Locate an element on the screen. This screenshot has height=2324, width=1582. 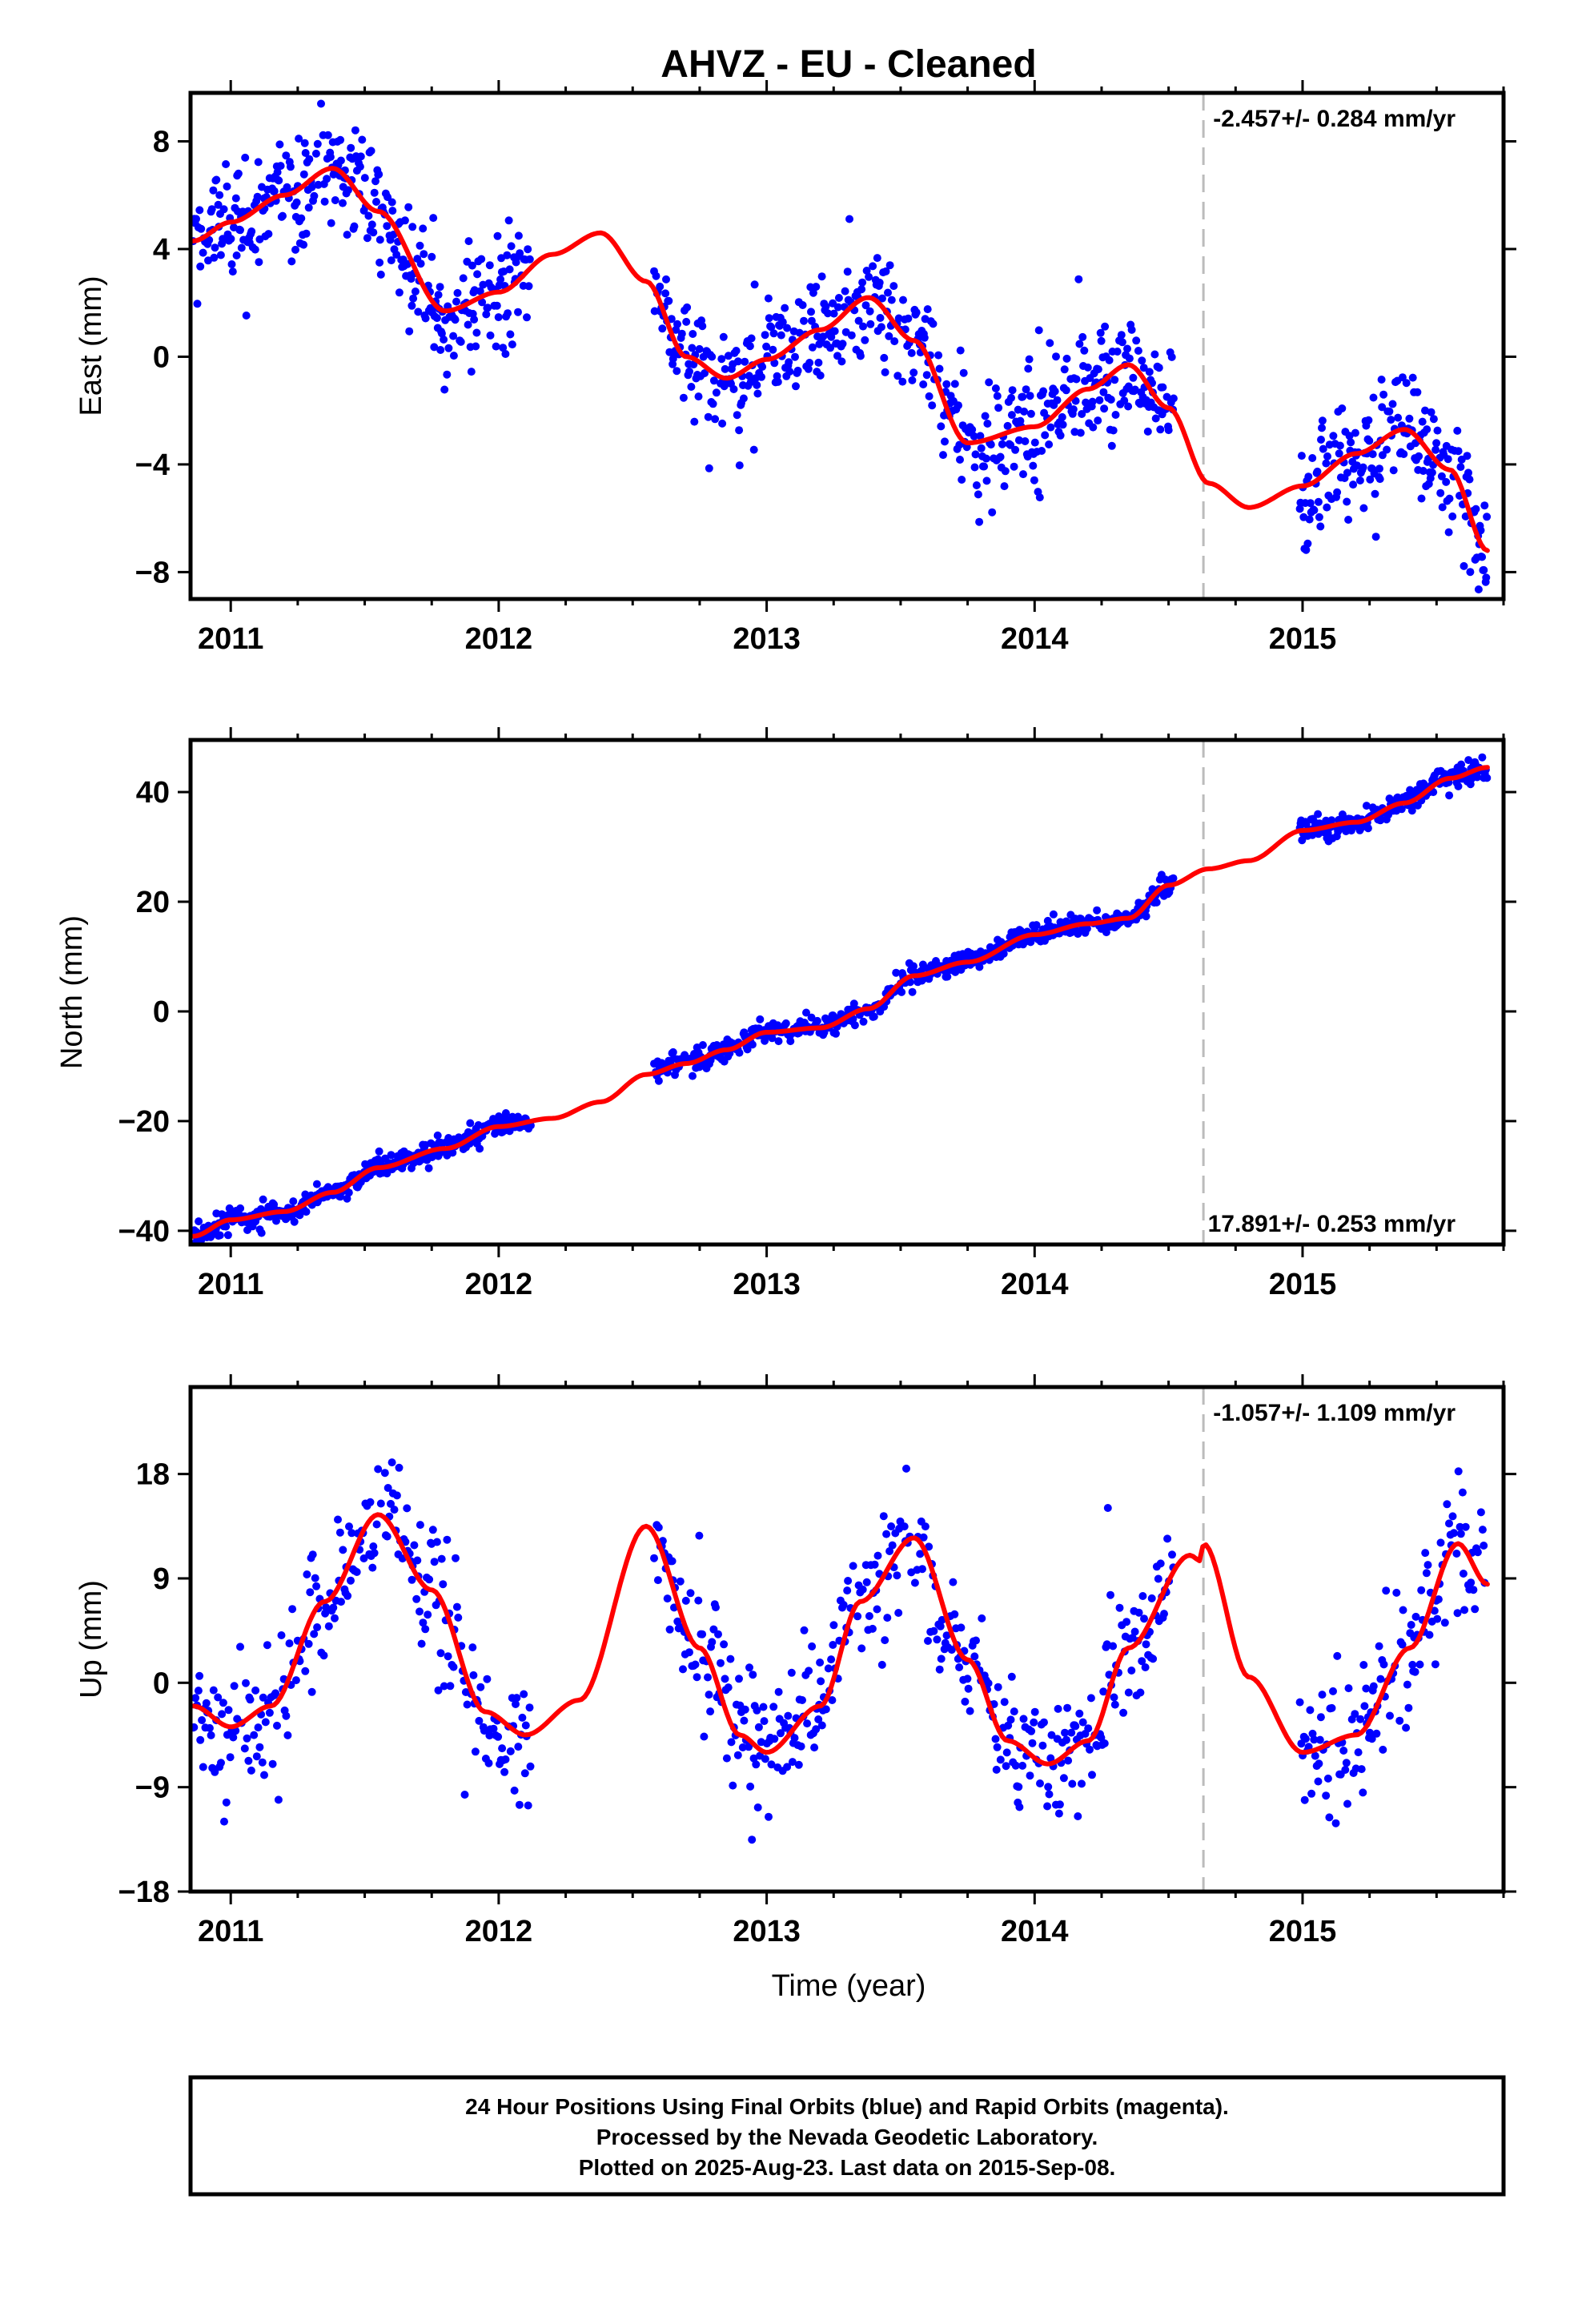
x-tick-label: 2012 is located at coordinates (499, 639).